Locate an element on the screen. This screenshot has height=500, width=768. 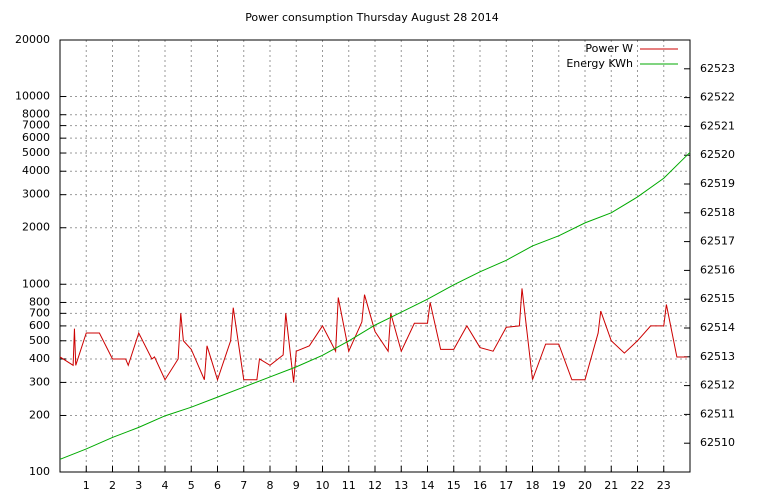
x-tick-label: 14 is located at coordinates (428, 485).